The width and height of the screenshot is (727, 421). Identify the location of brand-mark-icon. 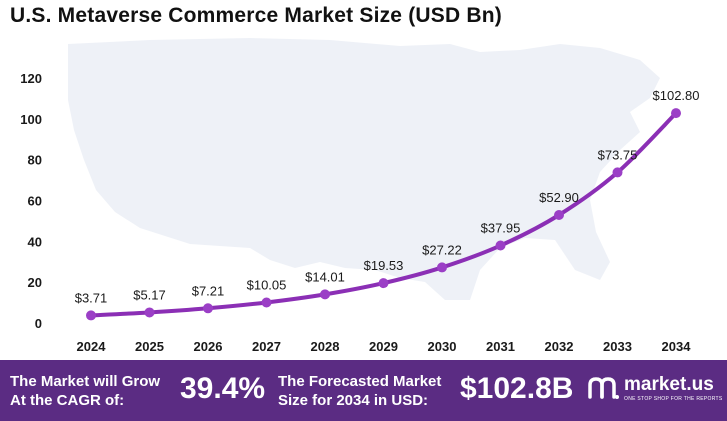
(603, 388).